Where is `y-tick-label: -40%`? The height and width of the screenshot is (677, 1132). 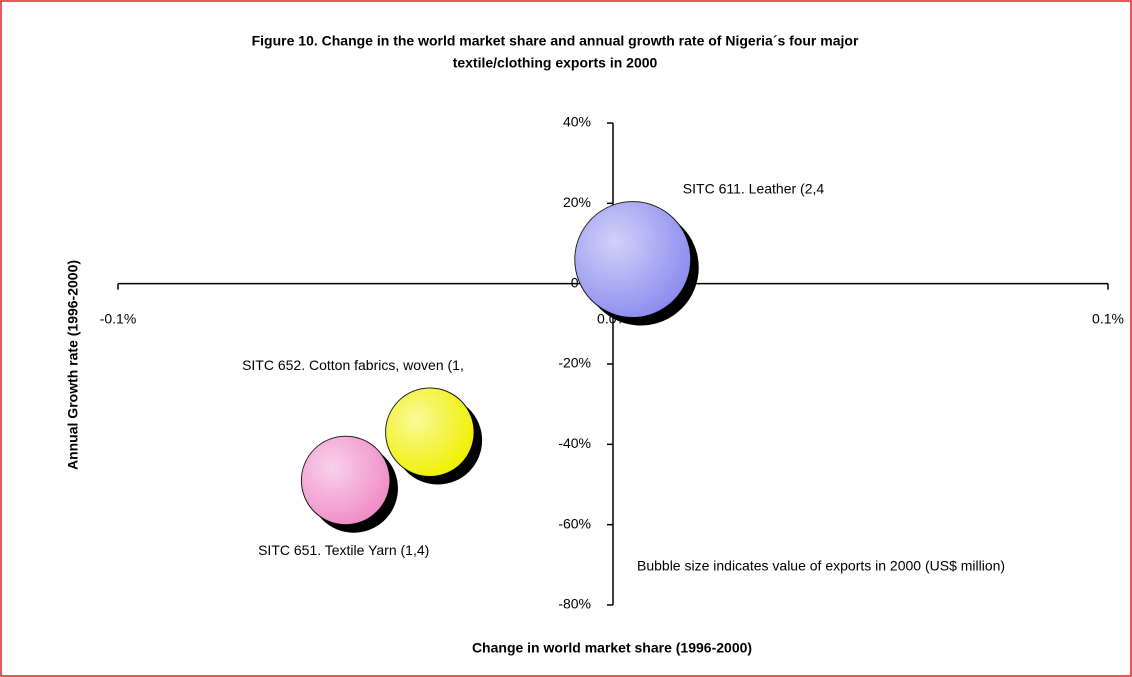 y-tick-label: -40% is located at coordinates (574, 443).